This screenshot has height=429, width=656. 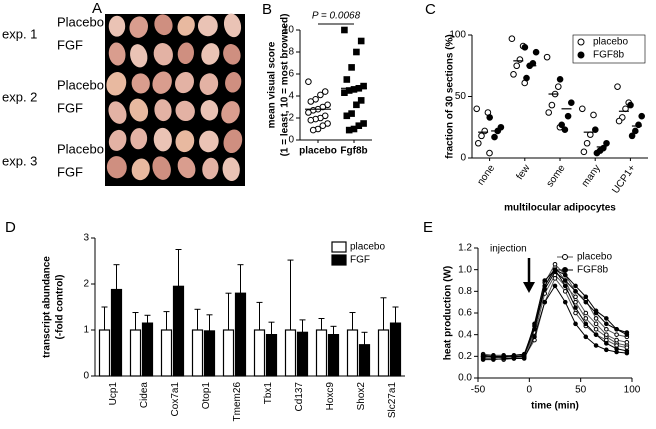 What do you see at coordinates (299, 397) in the screenshot?
I see `x-tick-label: Cd137` at bounding box center [299, 397].